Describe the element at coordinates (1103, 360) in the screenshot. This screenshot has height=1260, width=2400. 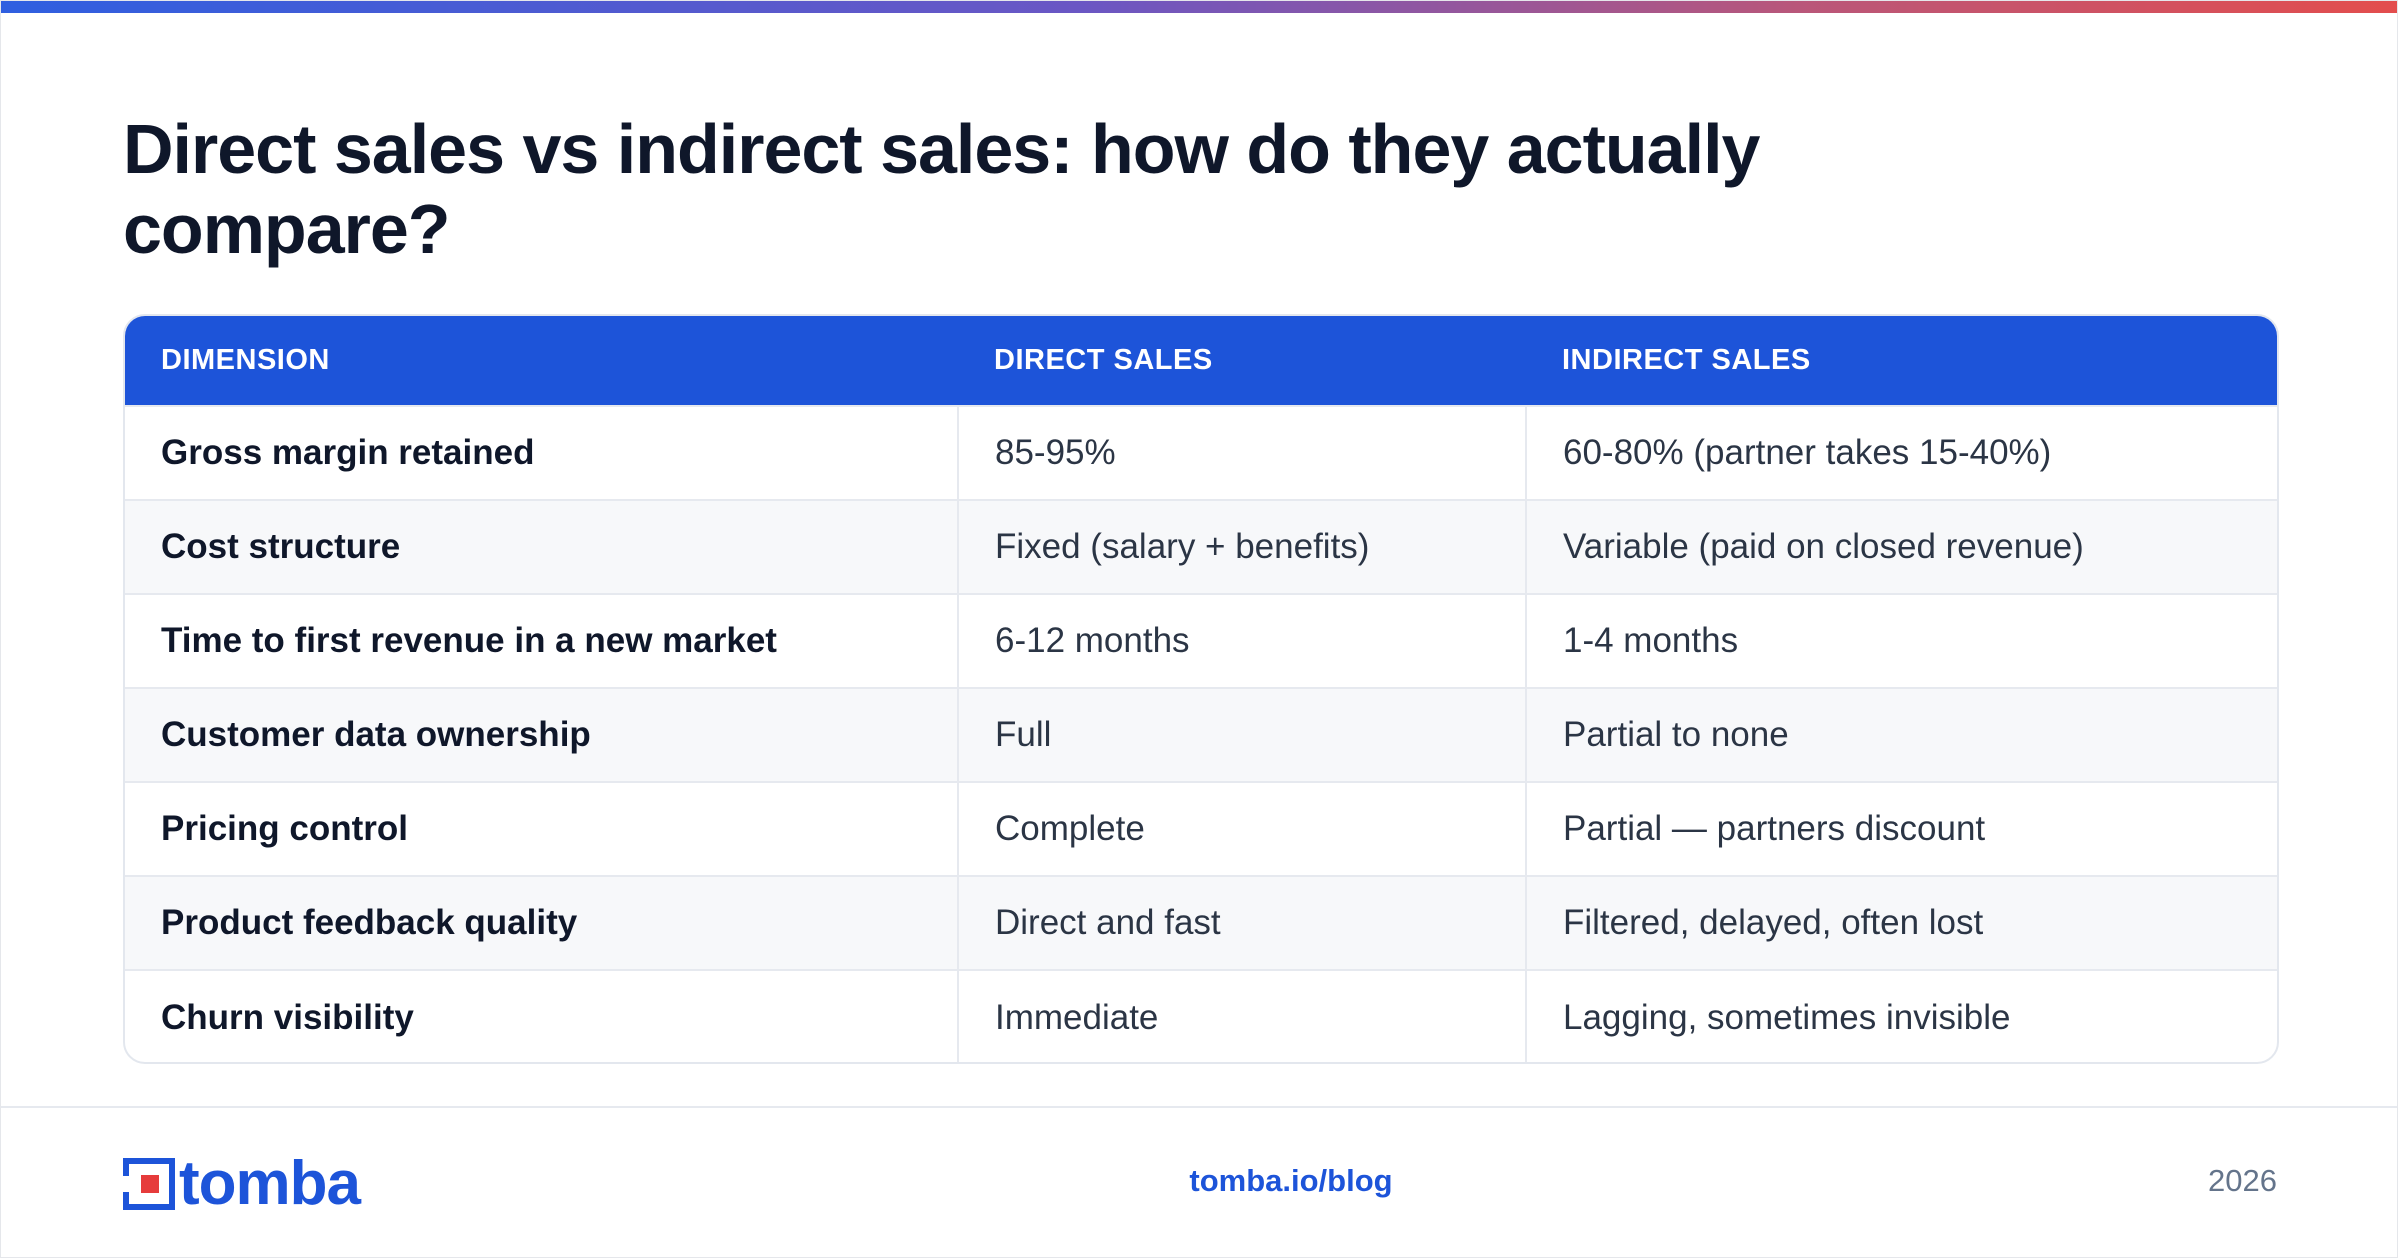
I see `header-direct-sales: DIRECT SALES` at that location.